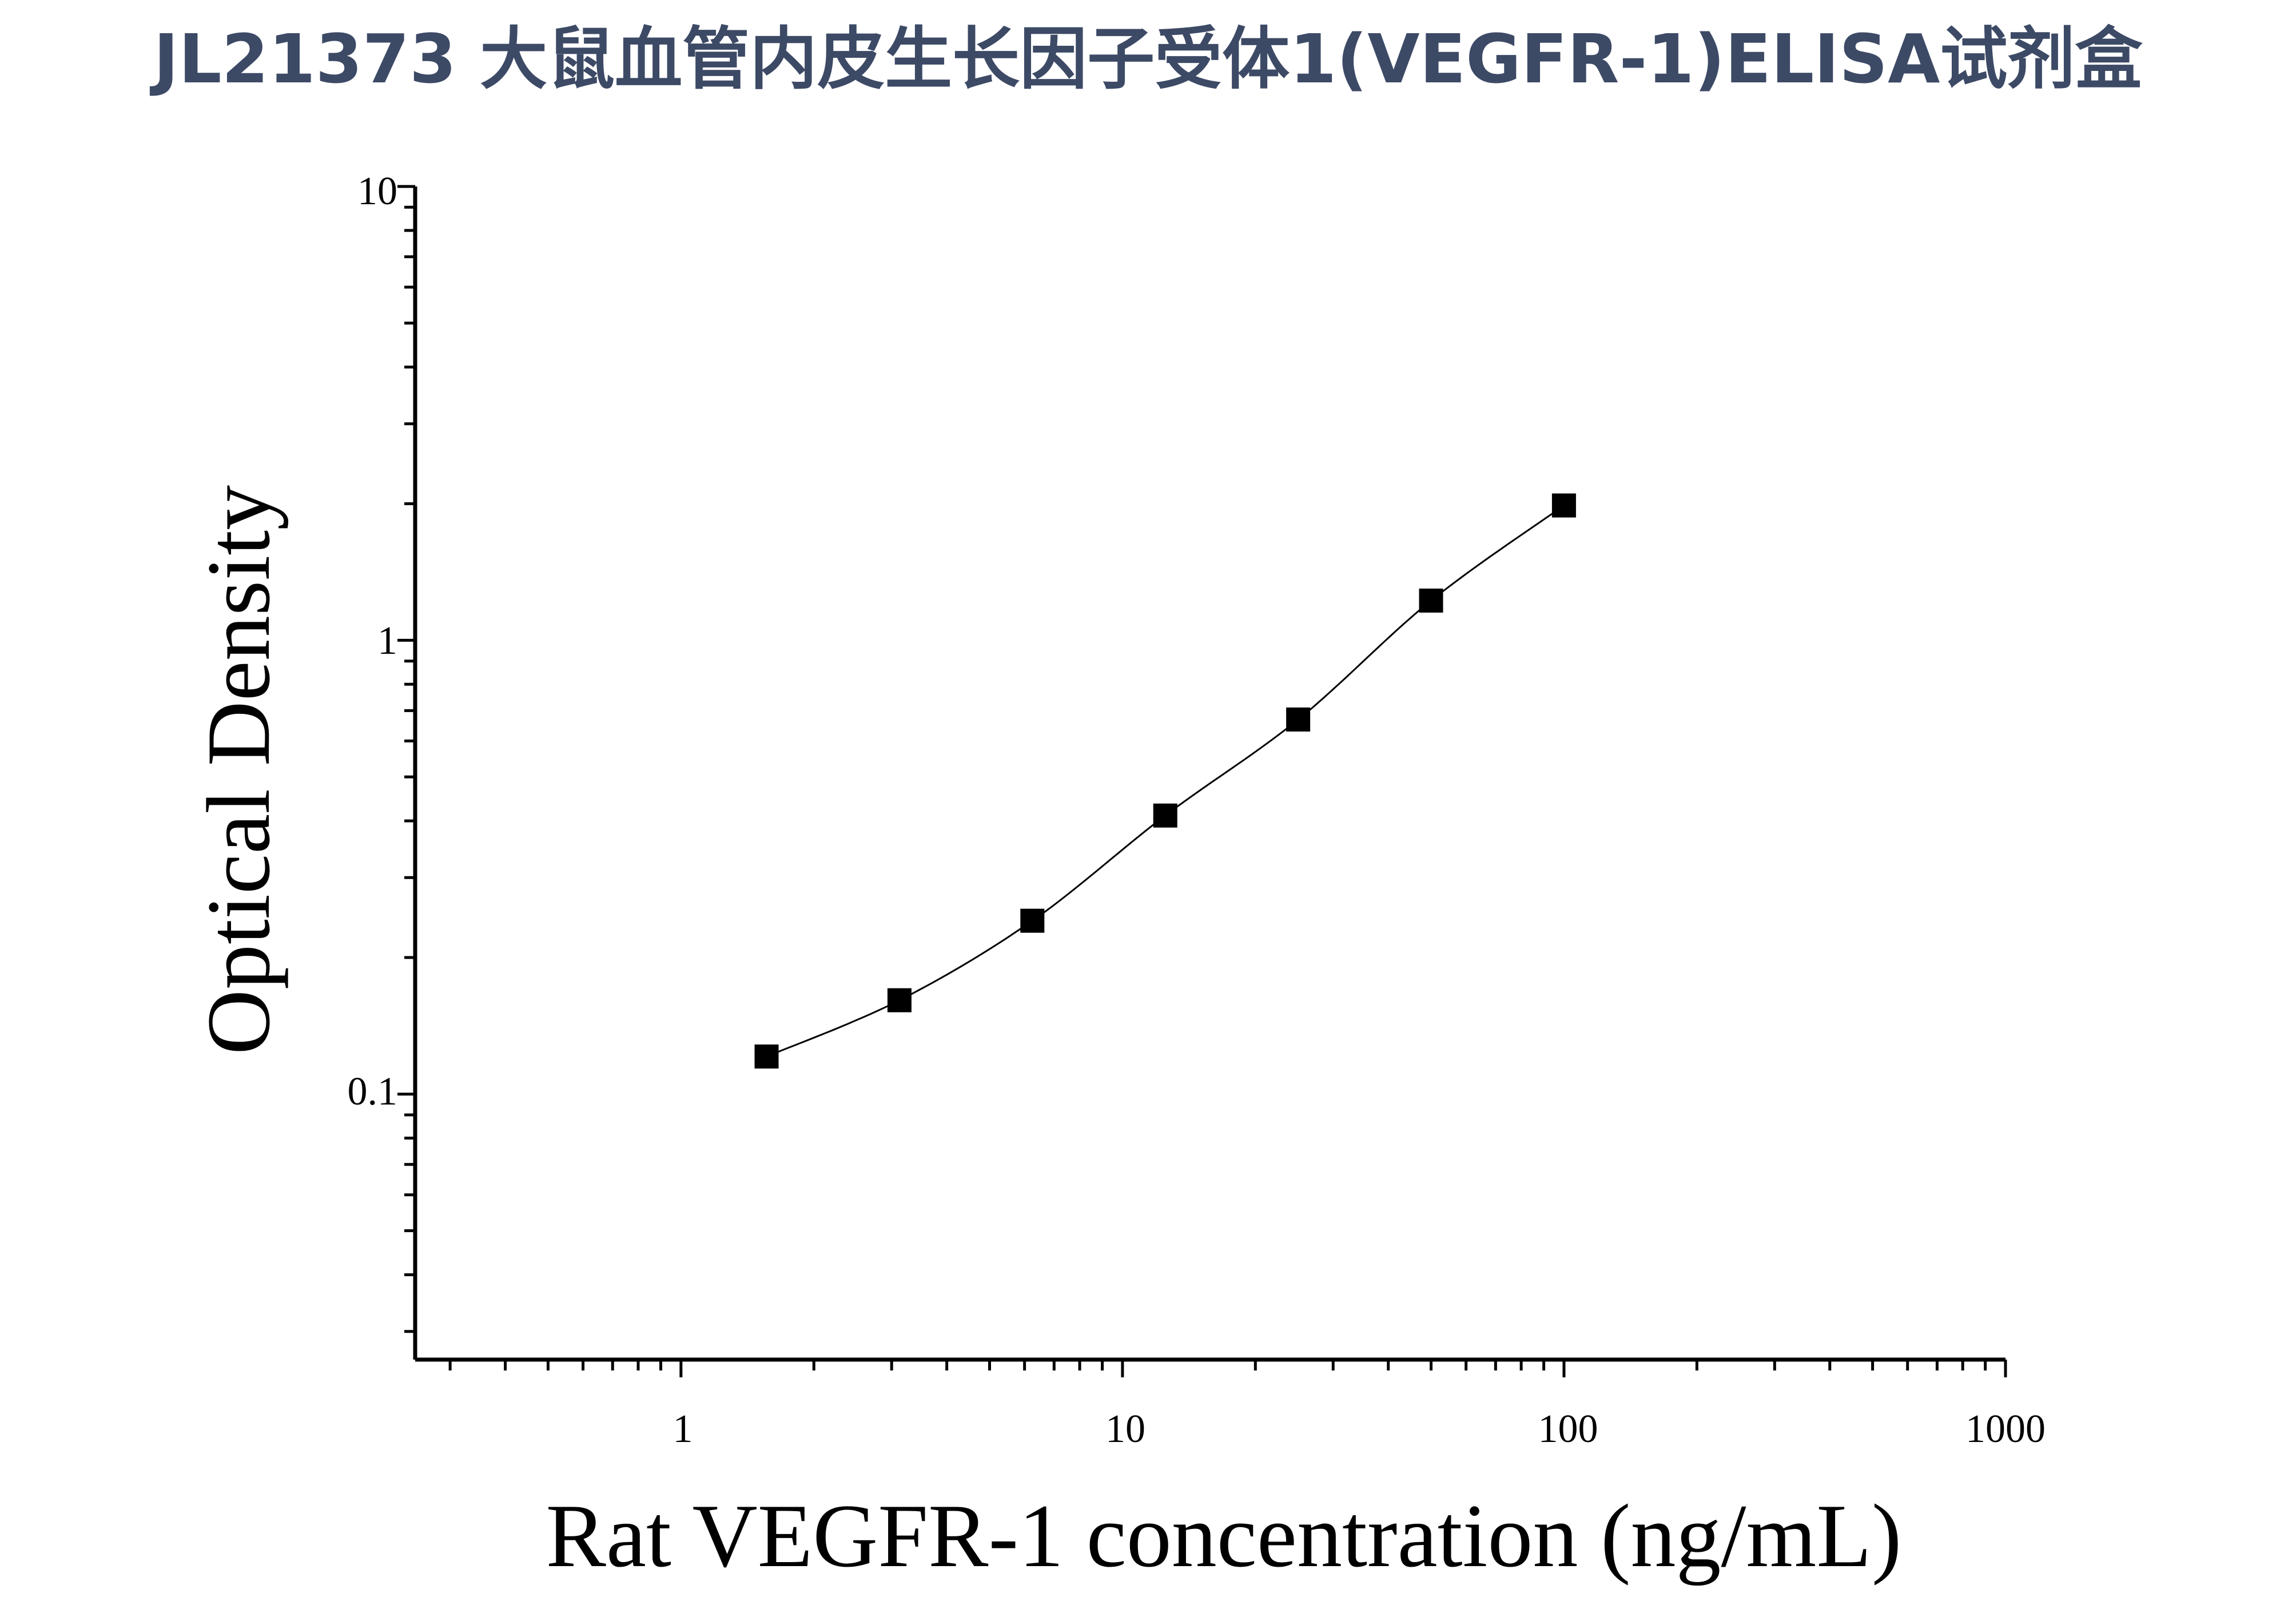  Describe the element at coordinates (387, 641) in the screenshot. I see `y-tick-label-1: 1` at that location.